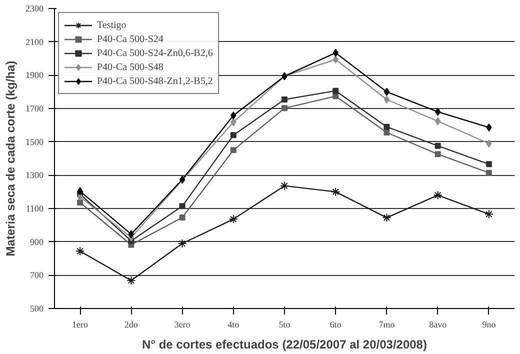 This screenshot has height=354, width=520. I want to click on x-tick-label: 8avo, so click(438, 325).